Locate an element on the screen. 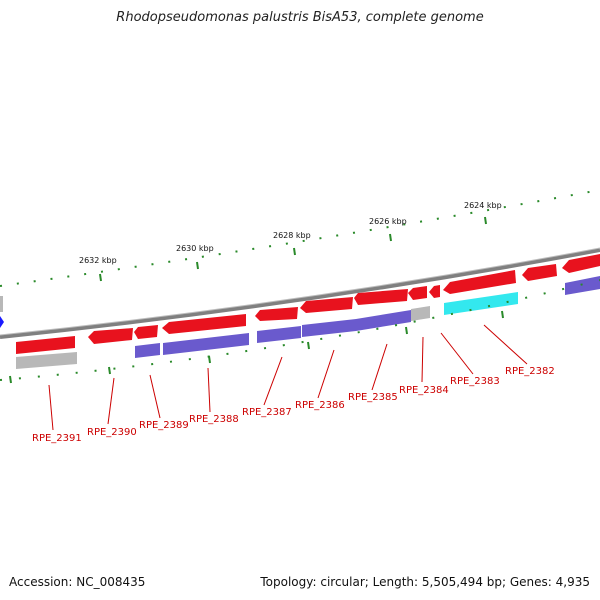  tick-label: 2628 kbp is located at coordinates (292, 235).